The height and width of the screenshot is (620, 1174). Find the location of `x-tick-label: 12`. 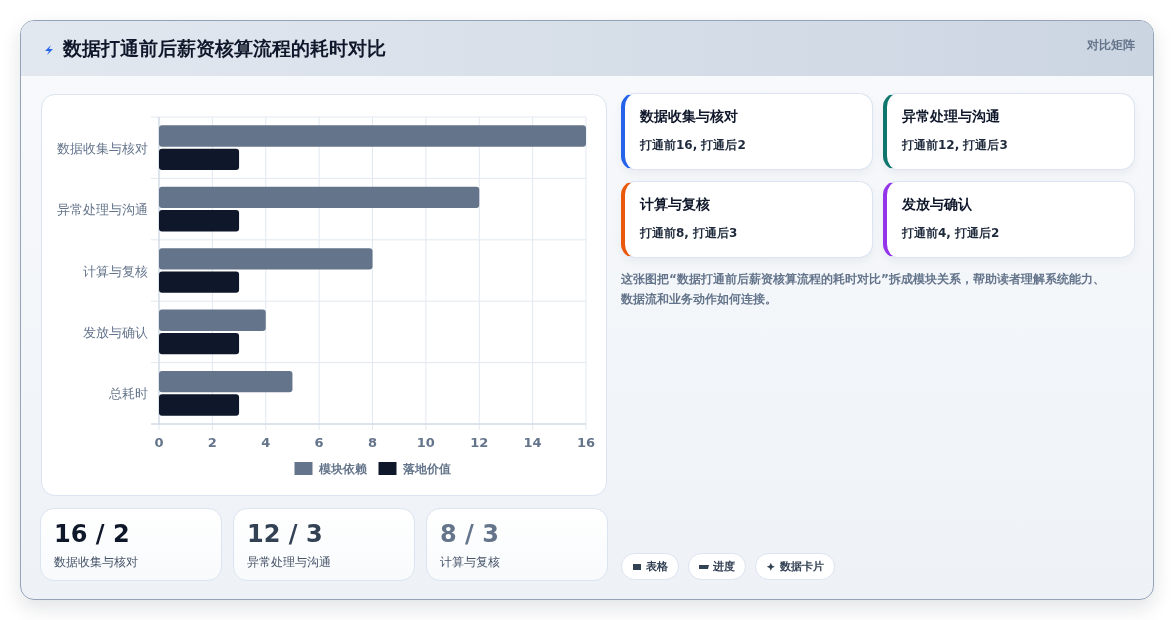

x-tick-label: 12 is located at coordinates (479, 442).